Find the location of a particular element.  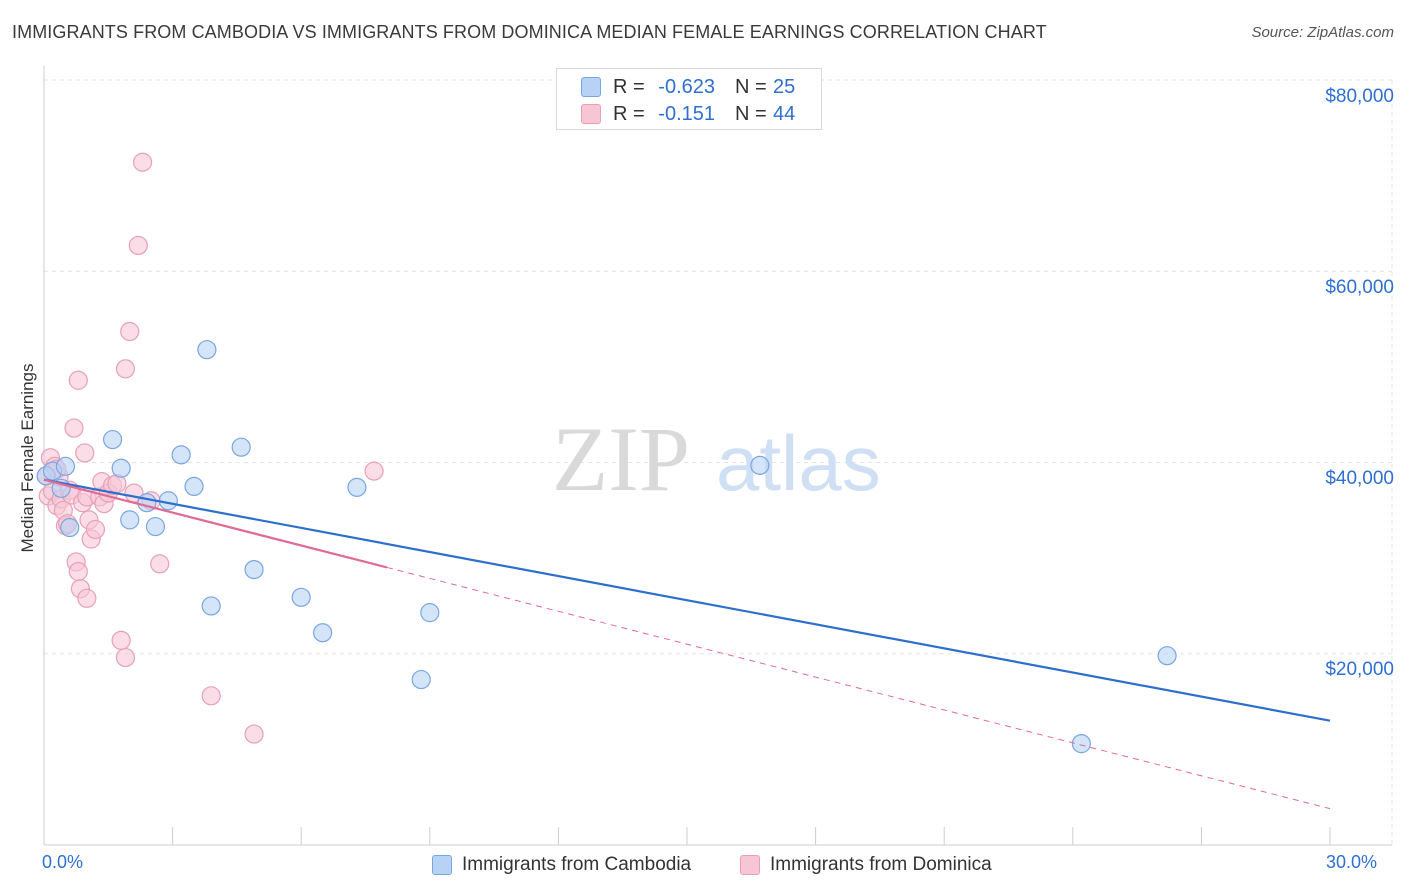

y-axis-title: Median Female Earnings is located at coordinates (27, 458).